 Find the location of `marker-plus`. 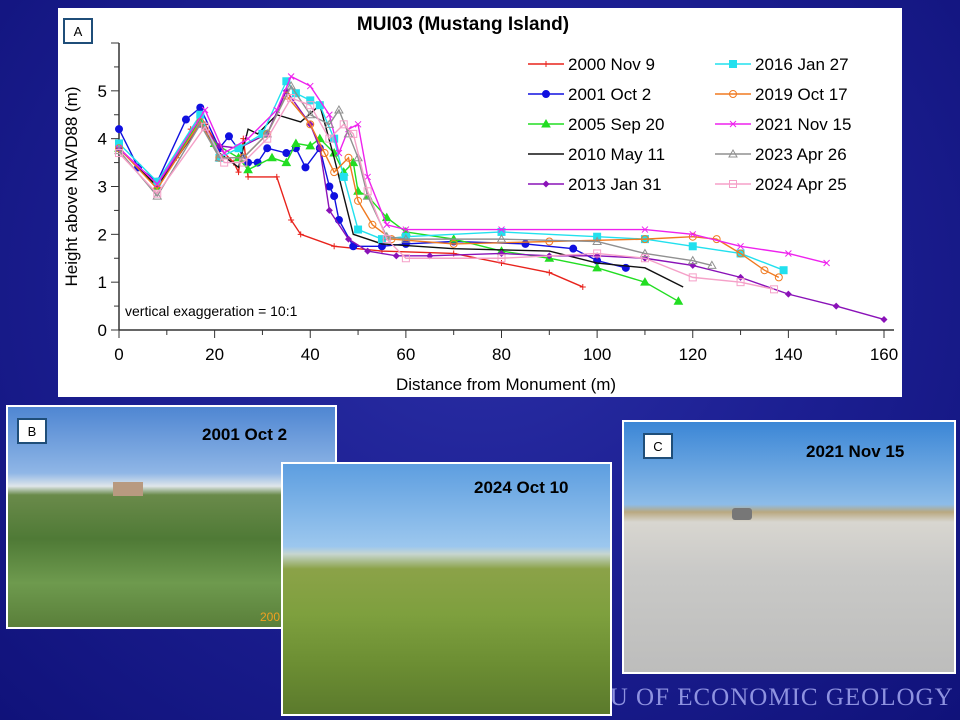

marker-plus is located at coordinates (291, 219).